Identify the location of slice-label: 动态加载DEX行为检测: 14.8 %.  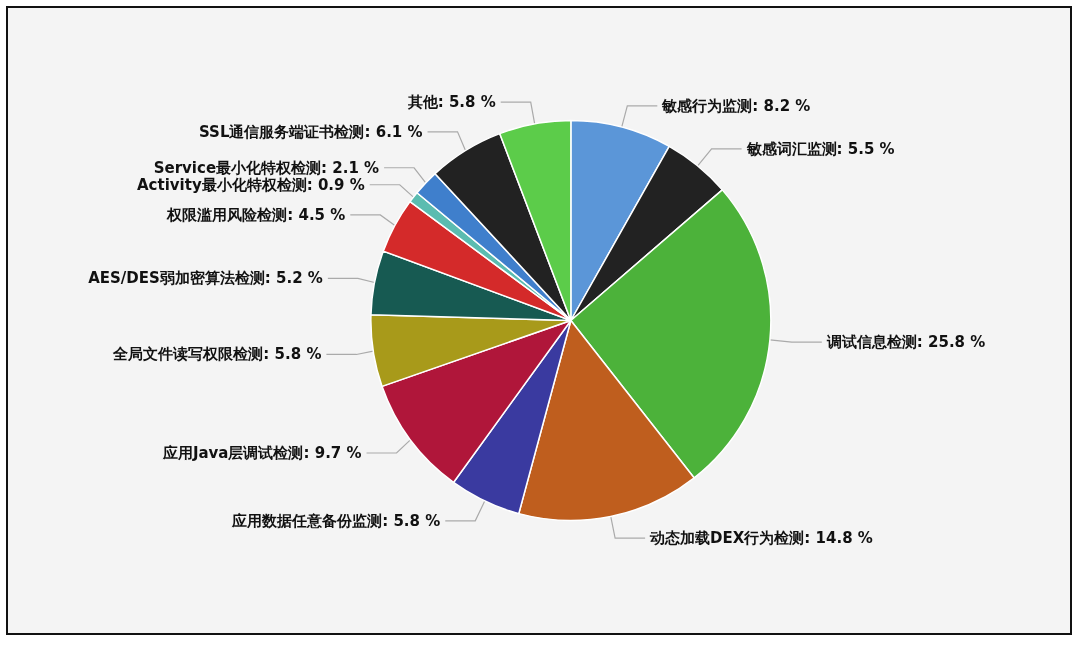
(761, 538).